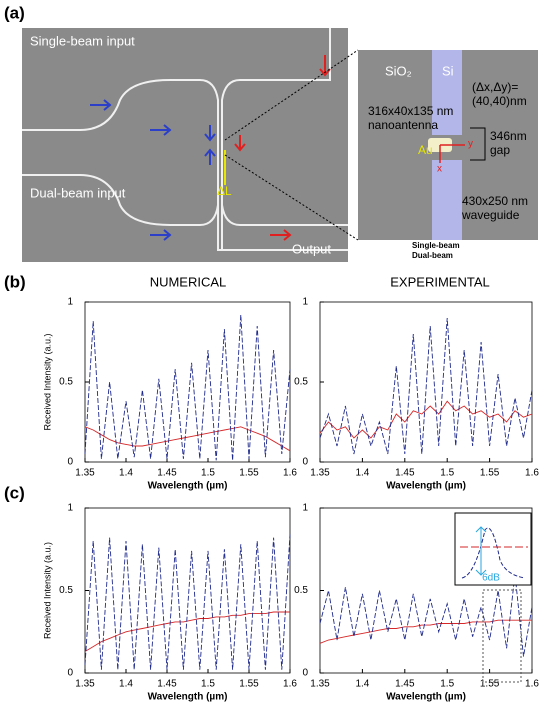 This screenshot has height=713, width=545. What do you see at coordinates (500, 150) in the screenshot?
I see `label: gap` at bounding box center [500, 150].